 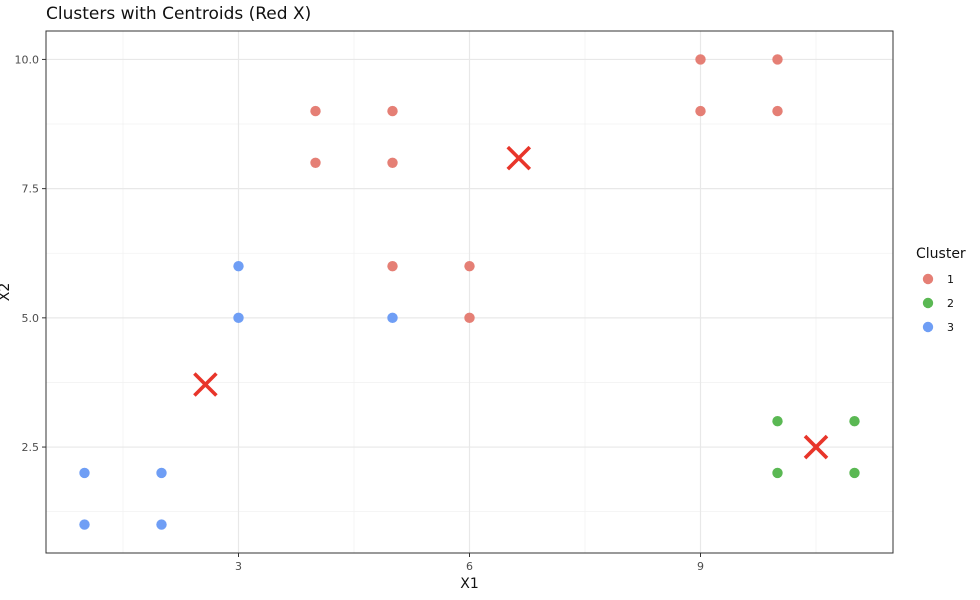 I want to click on y-tick-label: 7.5, so click(x=31, y=189).